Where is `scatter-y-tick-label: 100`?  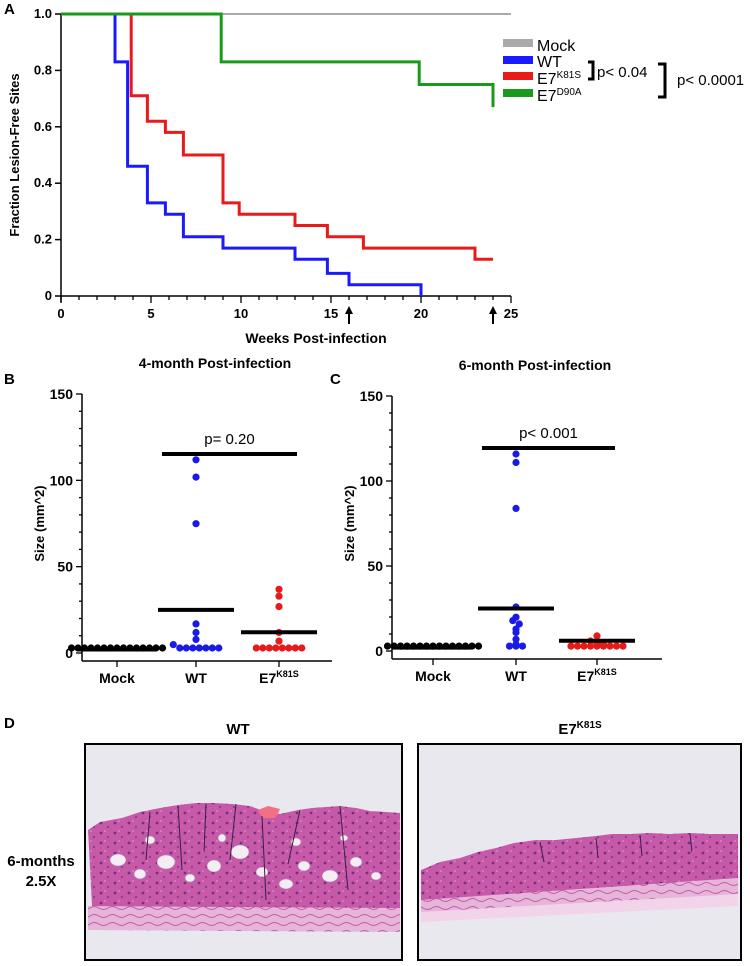 scatter-y-tick-label: 100 is located at coordinates (62, 480).